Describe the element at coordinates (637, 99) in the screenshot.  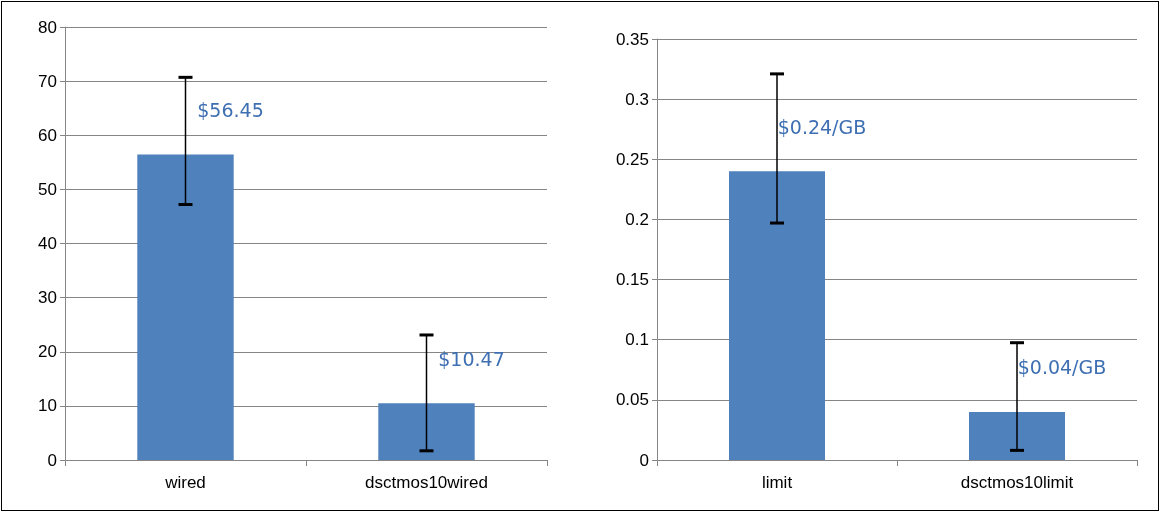
I see `y-tick-label: 0.3` at that location.